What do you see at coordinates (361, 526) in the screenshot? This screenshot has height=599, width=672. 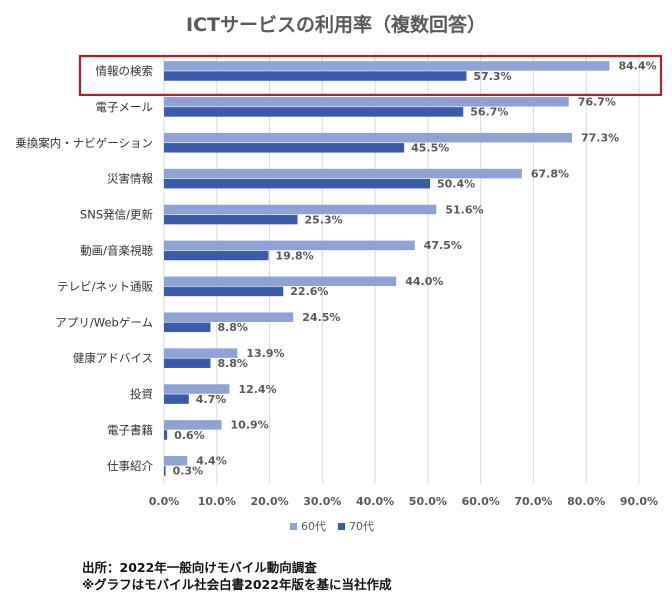 I see `legend-label: 70代` at bounding box center [361, 526].